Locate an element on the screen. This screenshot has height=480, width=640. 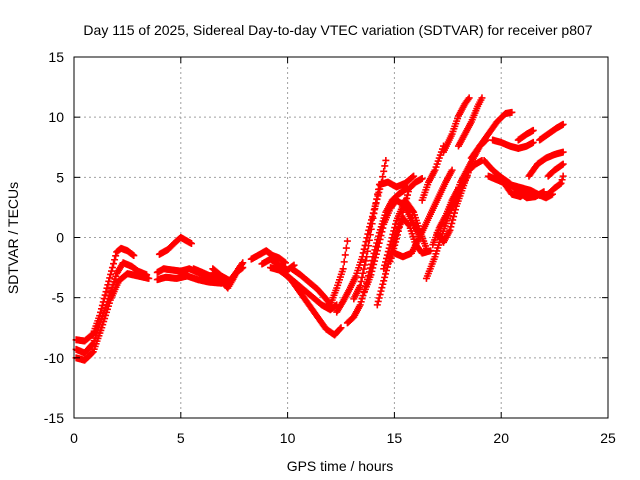
x-tick-label: 20 is located at coordinates (501, 438).